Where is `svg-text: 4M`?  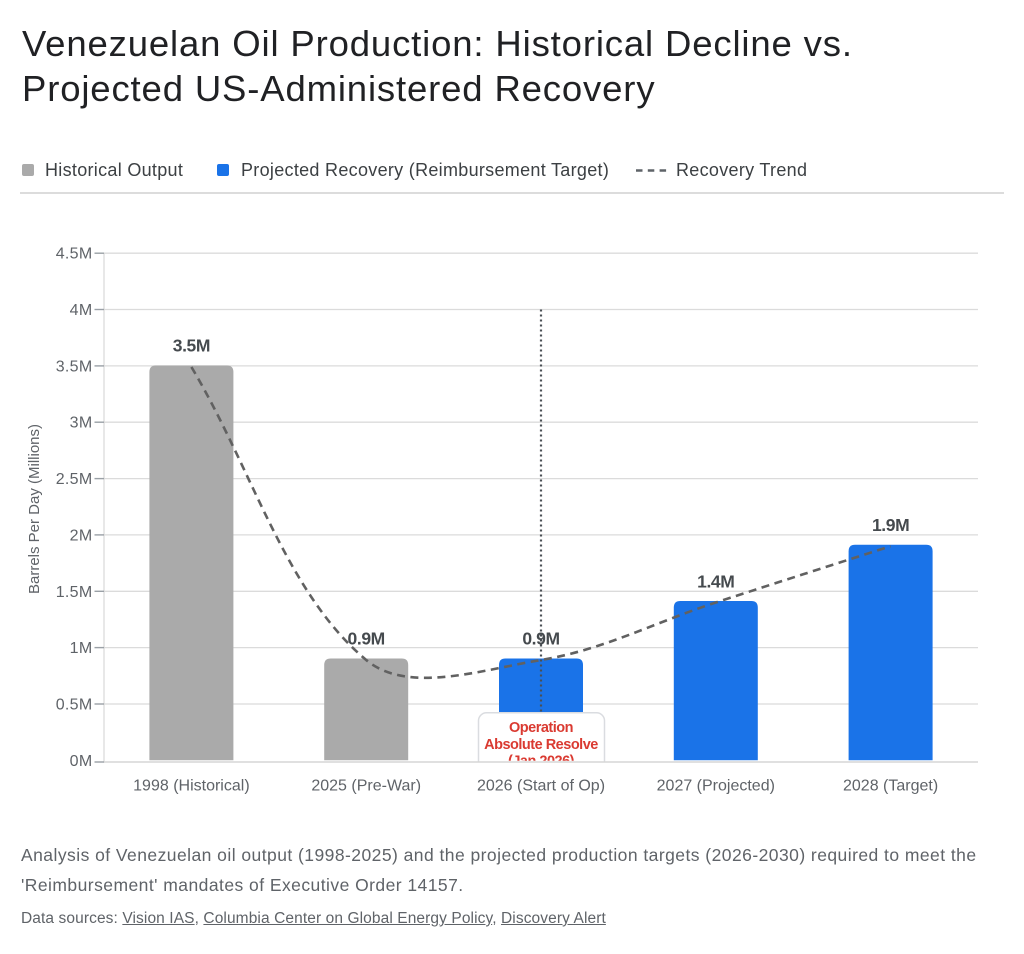
svg-text: 4M is located at coordinates (81, 310).